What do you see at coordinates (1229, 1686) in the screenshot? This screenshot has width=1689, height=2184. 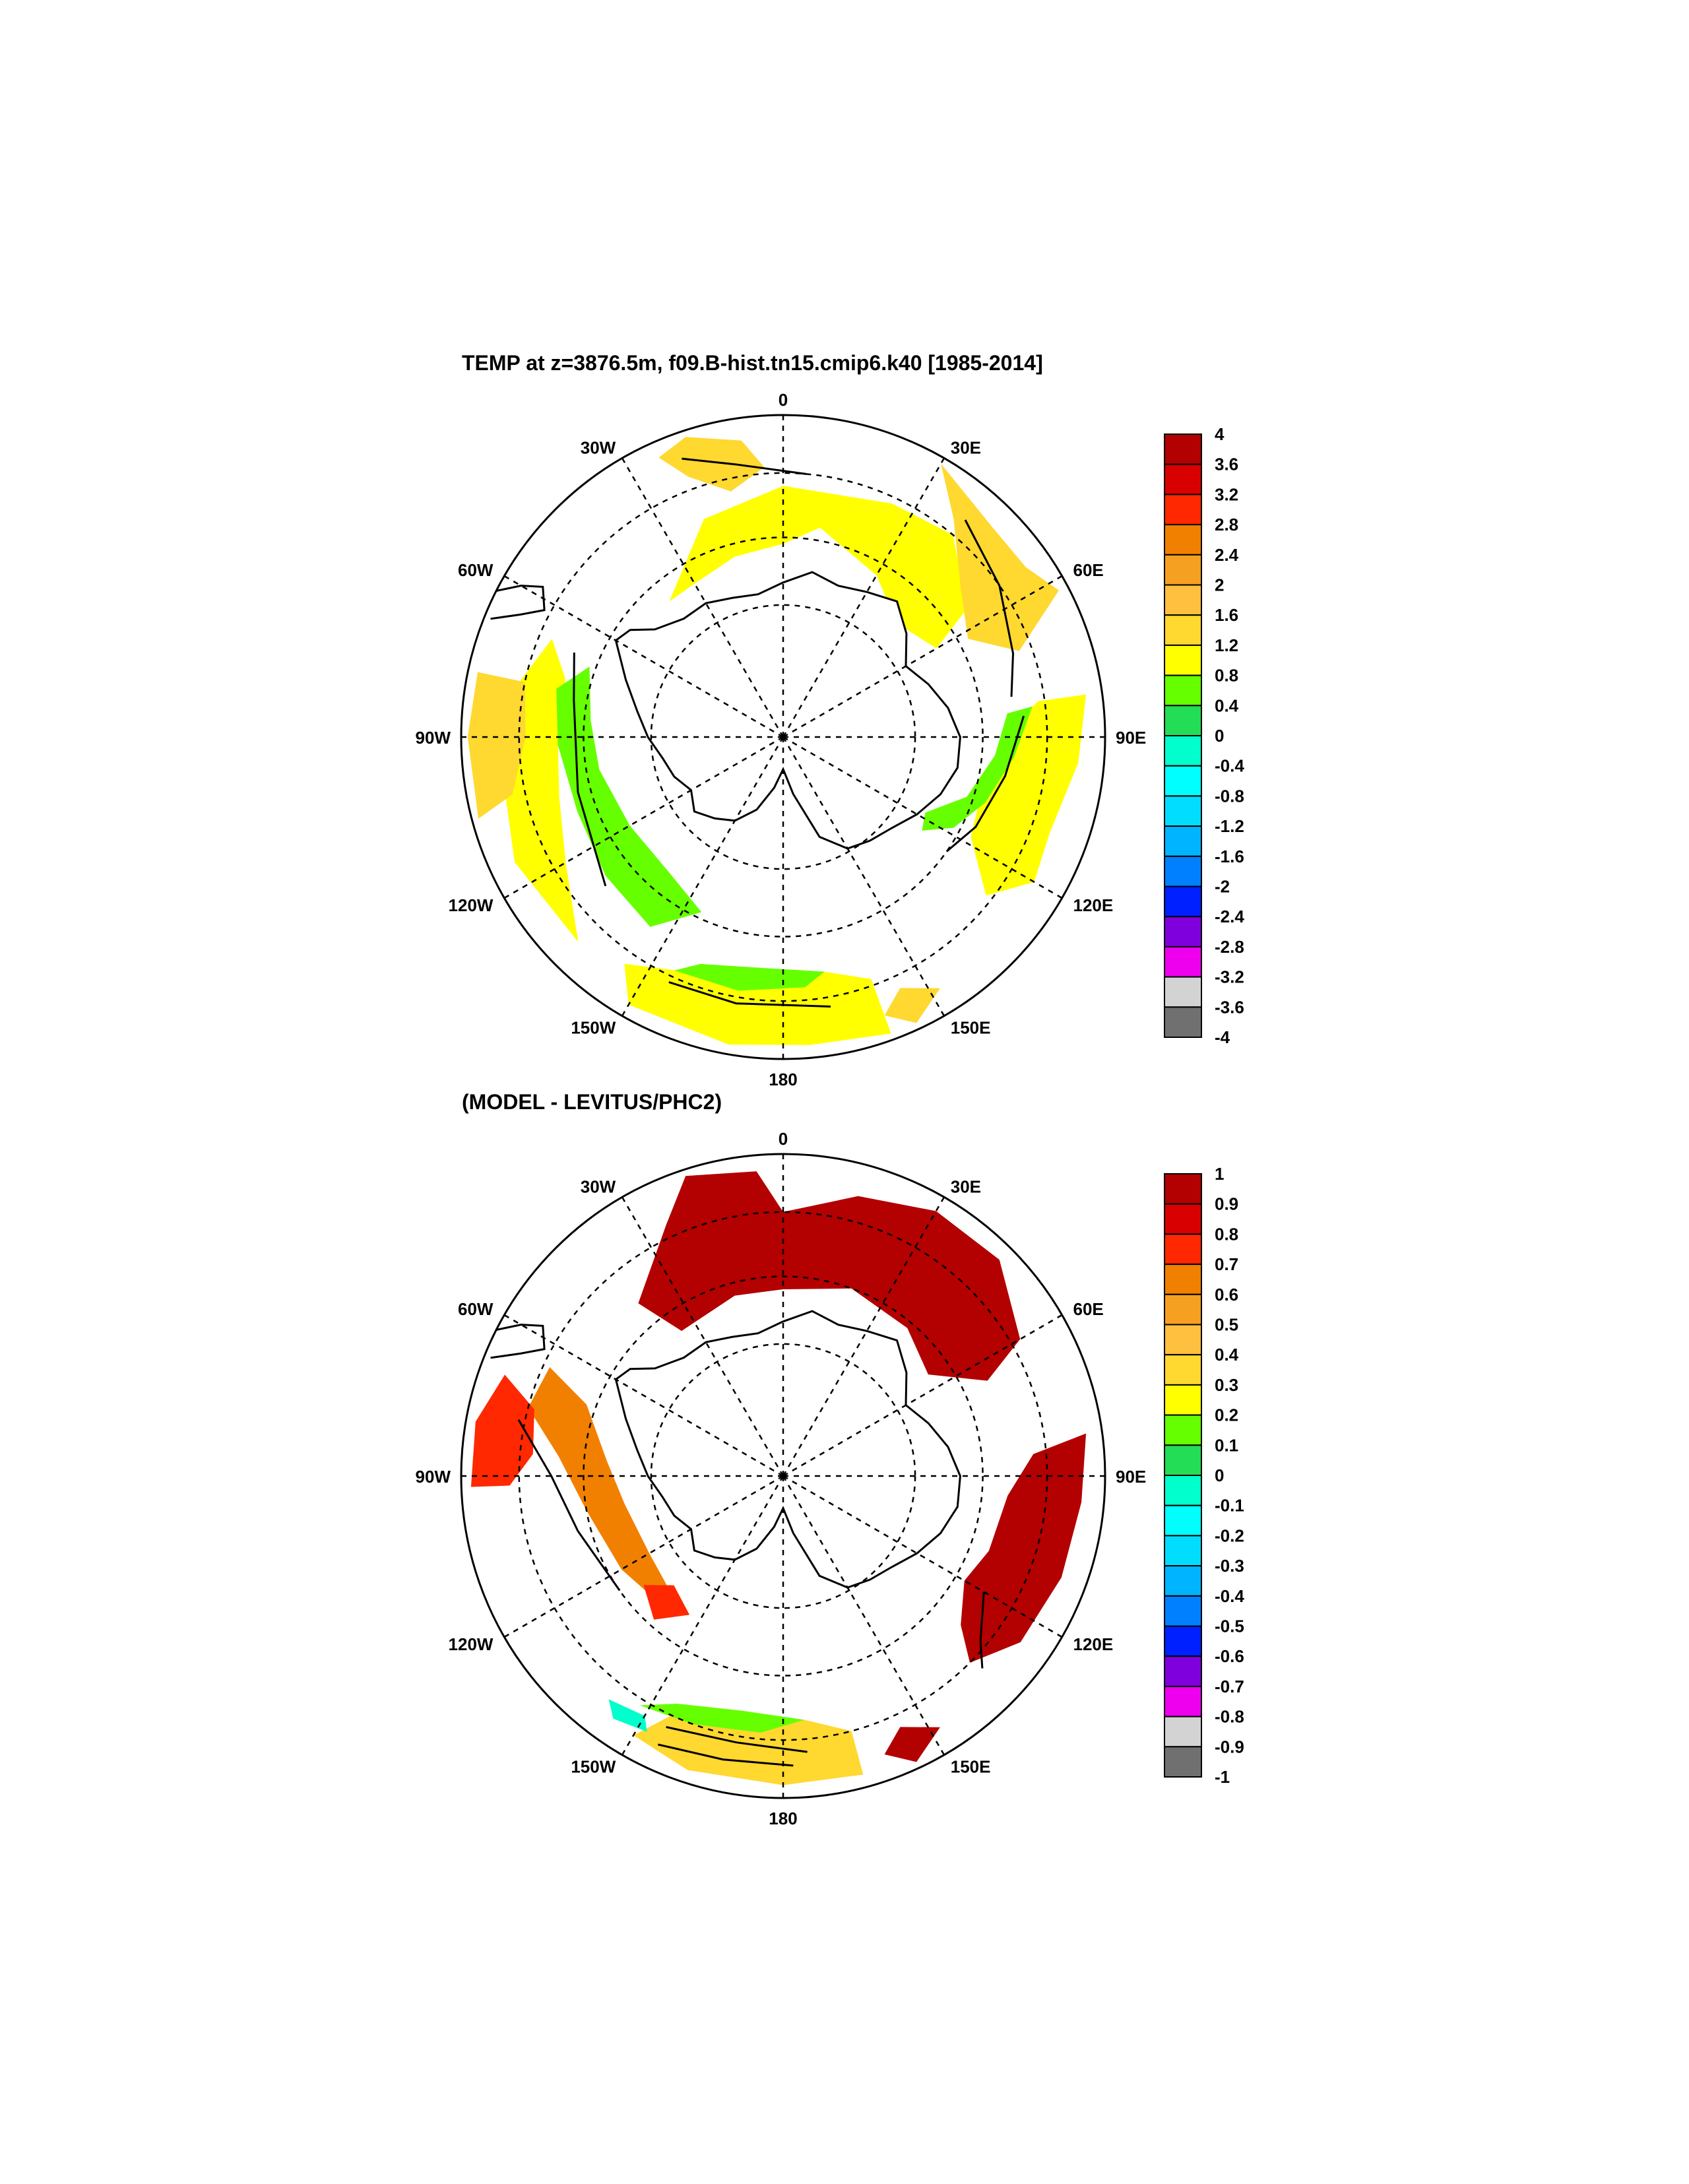 I see `colorbar-label: -0.7` at bounding box center [1229, 1686].